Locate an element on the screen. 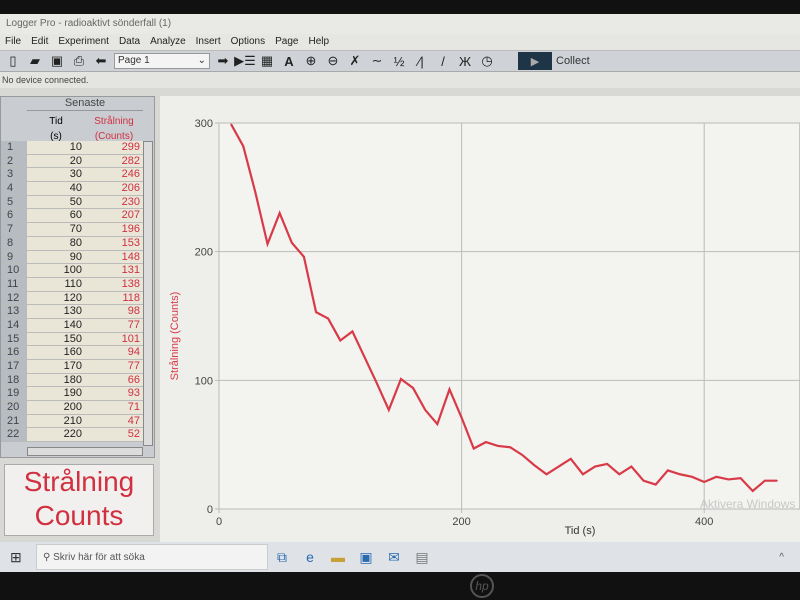  table-row: 9 90 148 is located at coordinates (72, 257).